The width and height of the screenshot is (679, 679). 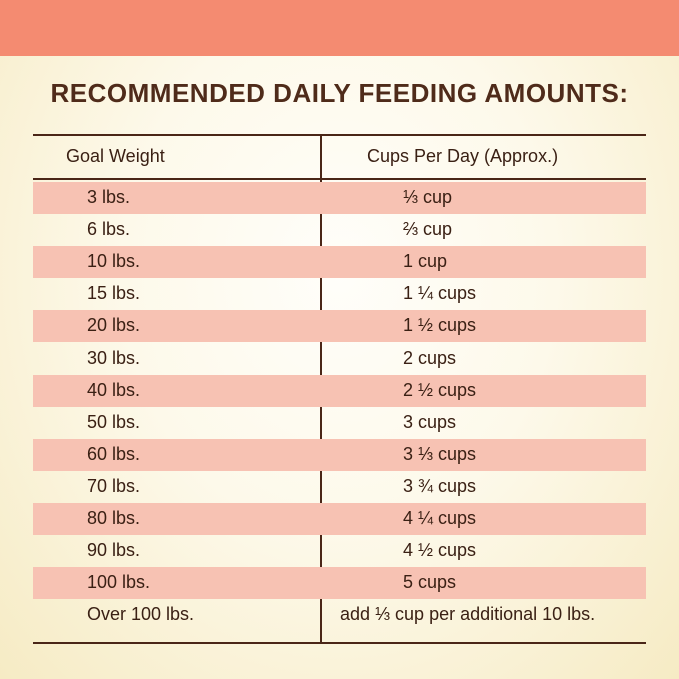 What do you see at coordinates (463, 156) in the screenshot?
I see `column-header-cups-per-day: Cups Per Day (Approx.)` at bounding box center [463, 156].